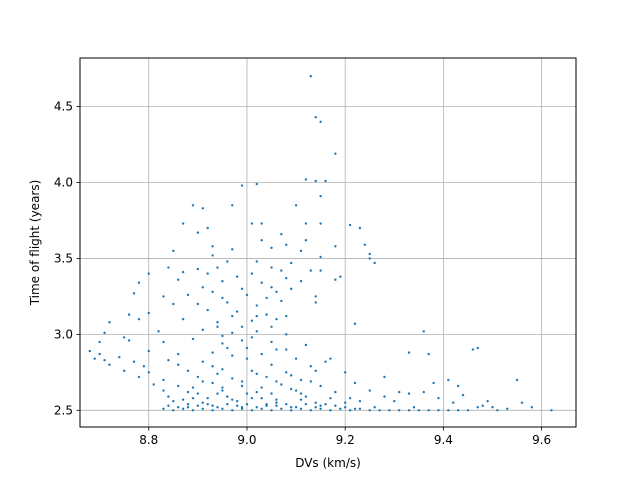  Describe the element at coordinates (541, 440) in the screenshot. I see `x-tick-label: 9.6` at that location.